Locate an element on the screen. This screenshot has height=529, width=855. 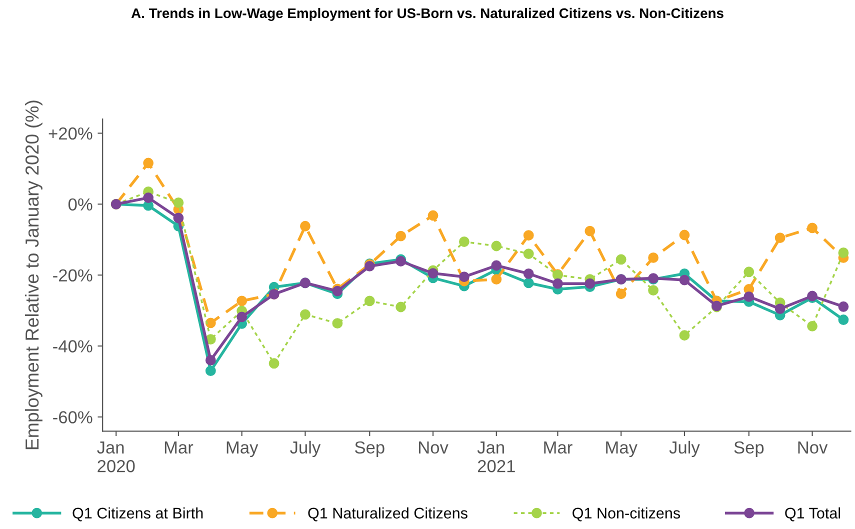
legend-label: Q1 Naturalized Citizens is located at coordinates (388, 514).